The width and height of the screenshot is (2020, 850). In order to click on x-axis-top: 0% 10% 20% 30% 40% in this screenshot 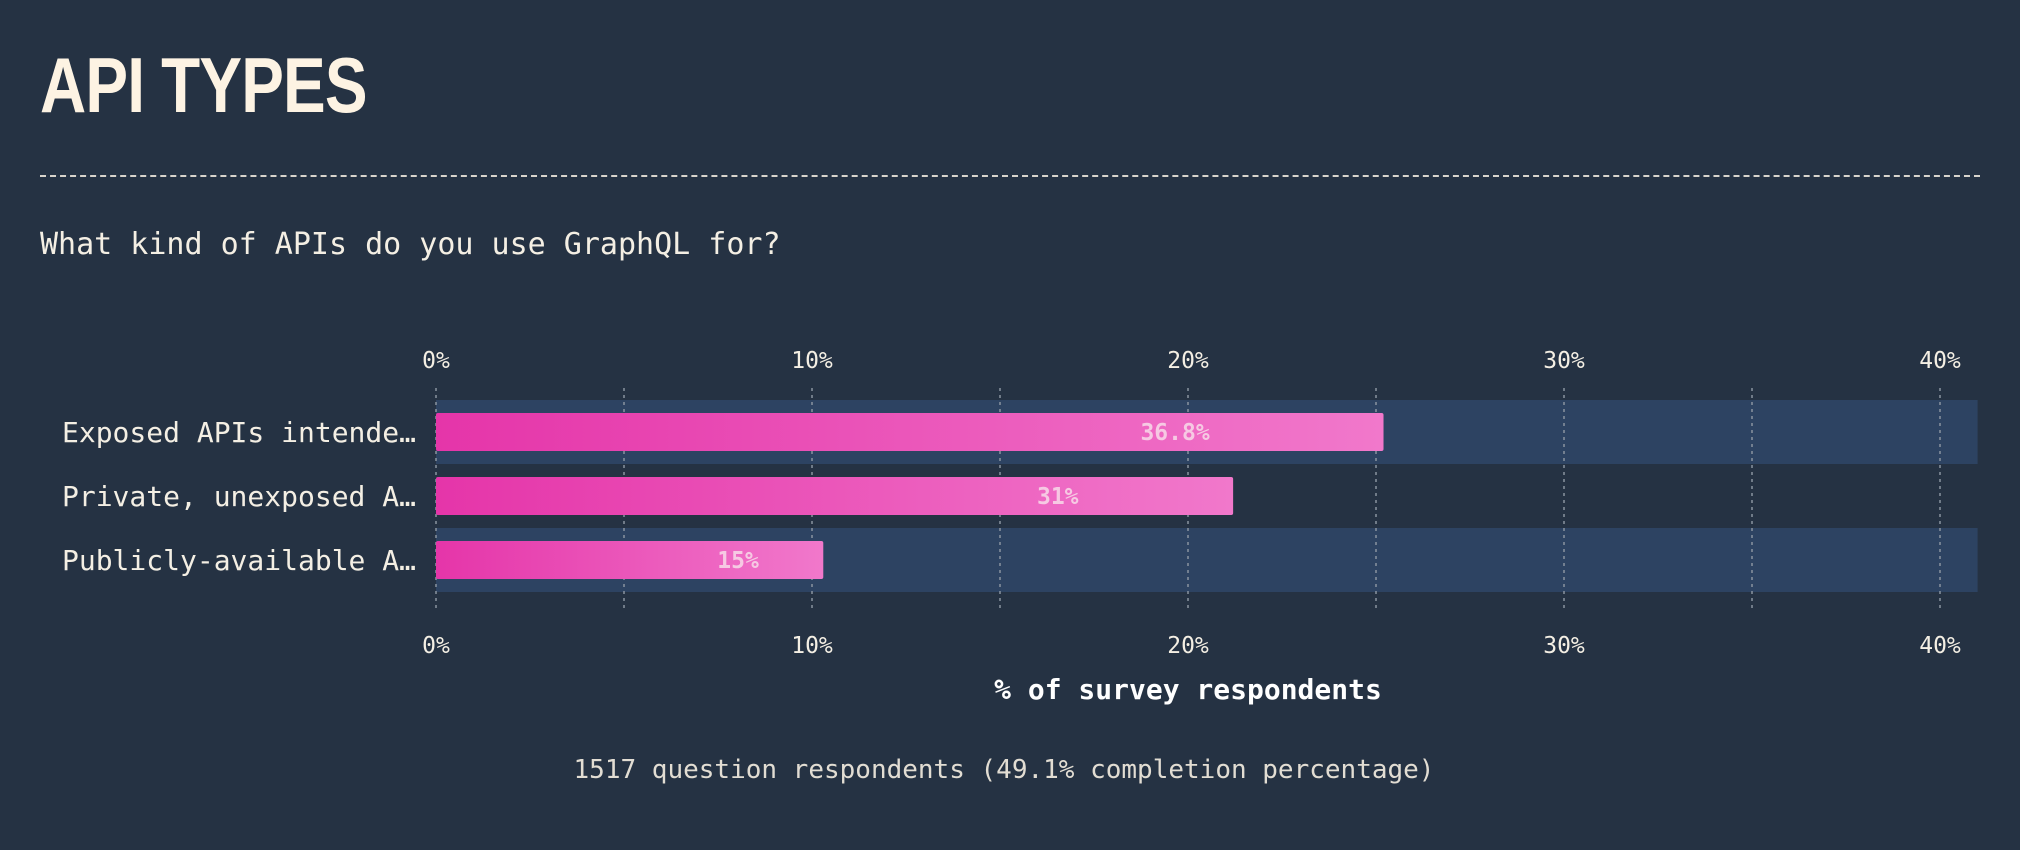, I will do `click(1191, 361)`.